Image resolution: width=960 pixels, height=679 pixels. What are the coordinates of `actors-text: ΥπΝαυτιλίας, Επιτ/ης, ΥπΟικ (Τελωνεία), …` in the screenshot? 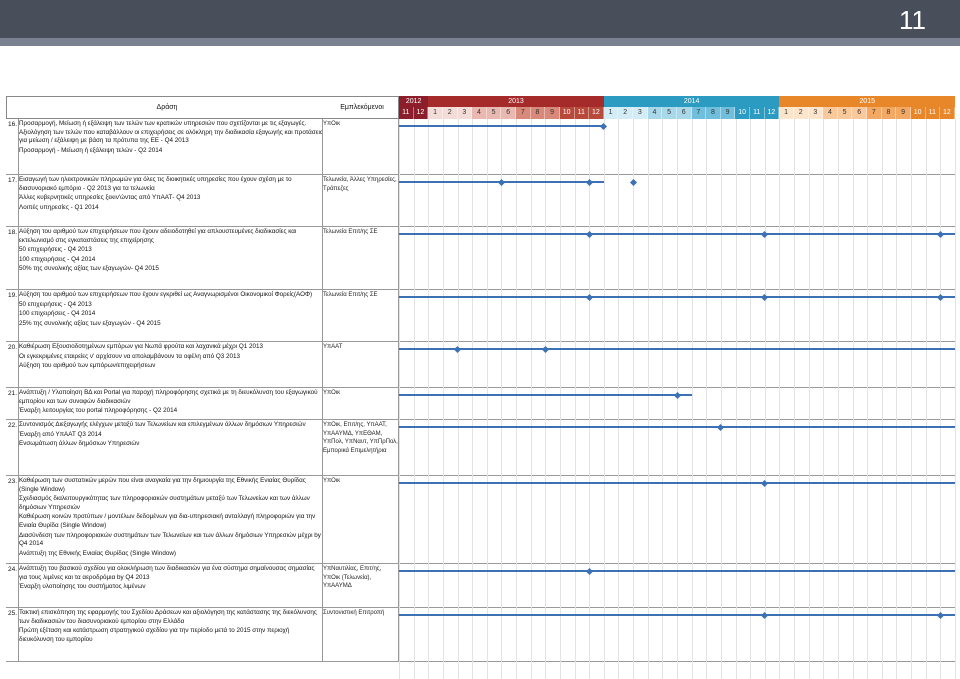 It's located at (352, 578).